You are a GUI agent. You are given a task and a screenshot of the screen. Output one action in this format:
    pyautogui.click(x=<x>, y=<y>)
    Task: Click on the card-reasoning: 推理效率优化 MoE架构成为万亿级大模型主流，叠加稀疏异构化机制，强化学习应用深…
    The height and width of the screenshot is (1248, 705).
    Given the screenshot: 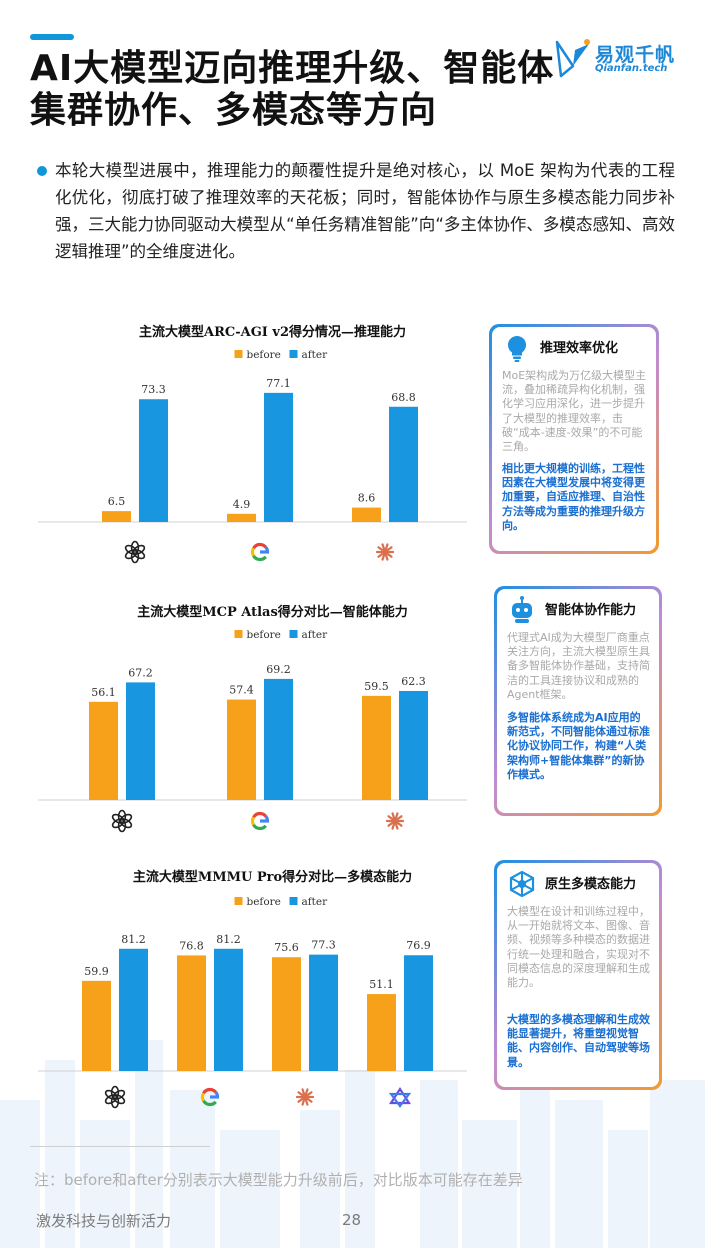 What is the action you would take?
    pyautogui.click(x=574, y=439)
    